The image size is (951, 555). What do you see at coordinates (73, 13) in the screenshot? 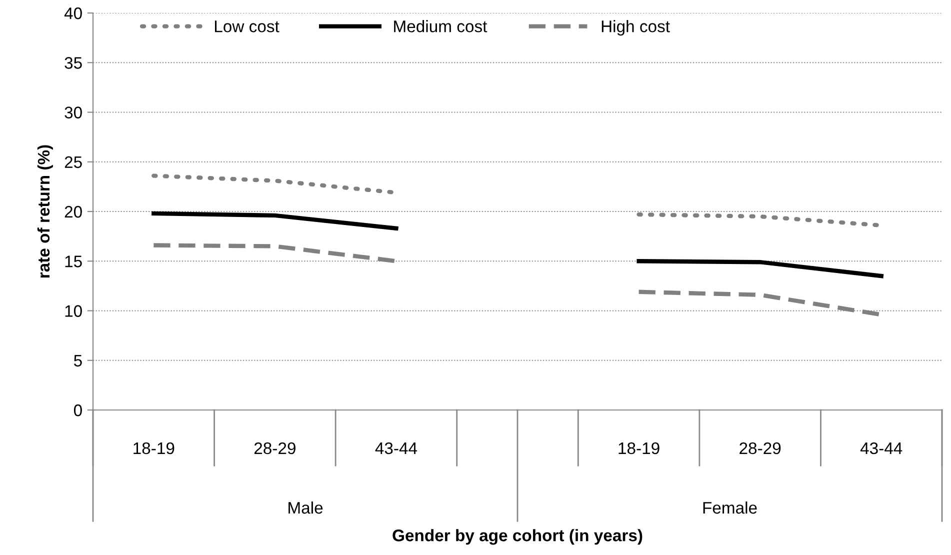
I see `y-tick-label: 40` at bounding box center [73, 13].